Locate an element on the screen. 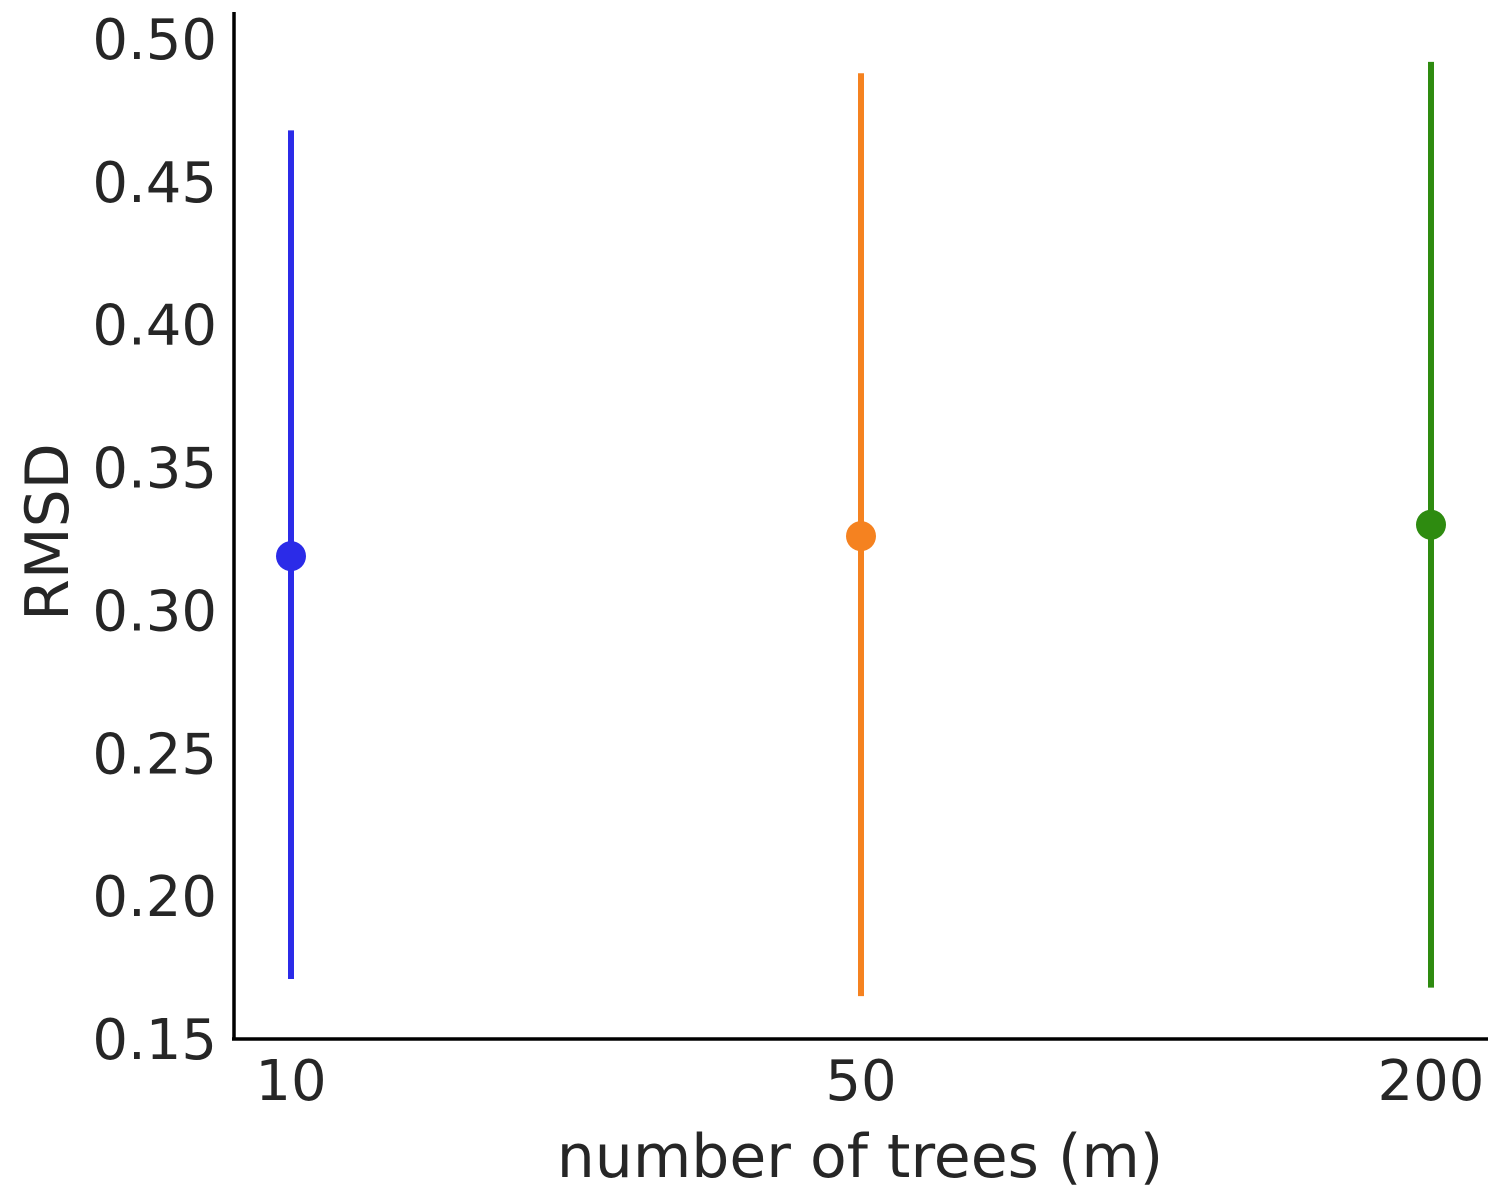  x-tick-label: 10 is located at coordinates (290, 1081).